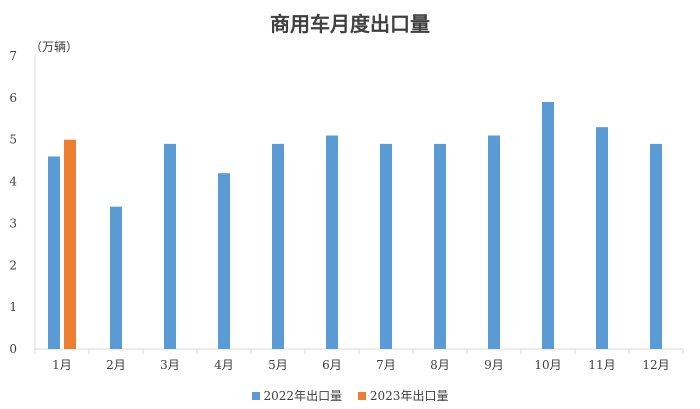  What do you see at coordinates (54, 47) in the screenshot?
I see `y-axis-unit-label: （万辆）` at bounding box center [54, 47].